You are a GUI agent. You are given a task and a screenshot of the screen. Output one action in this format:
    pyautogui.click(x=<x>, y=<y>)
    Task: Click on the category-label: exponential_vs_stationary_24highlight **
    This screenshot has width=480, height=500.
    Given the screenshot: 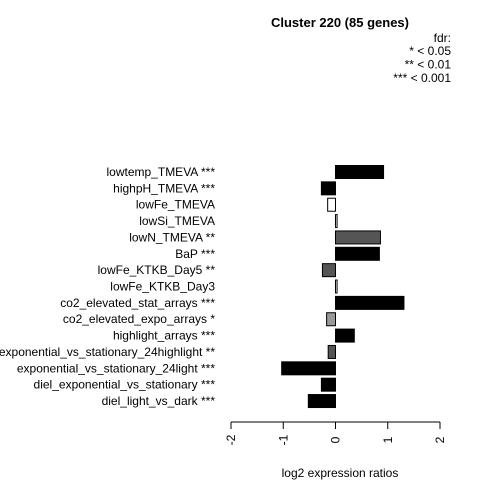 What is the action you would take?
    pyautogui.click(x=107, y=352)
    